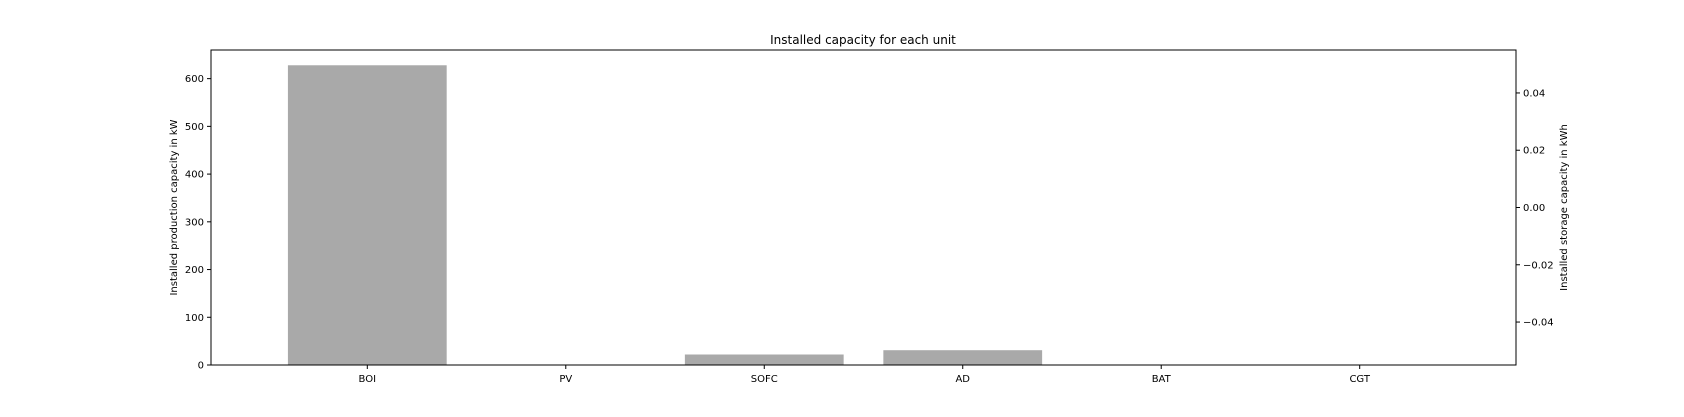 The width and height of the screenshot is (1684, 417). What do you see at coordinates (764, 359) in the screenshot?
I see `bar-sofc` at bounding box center [764, 359].